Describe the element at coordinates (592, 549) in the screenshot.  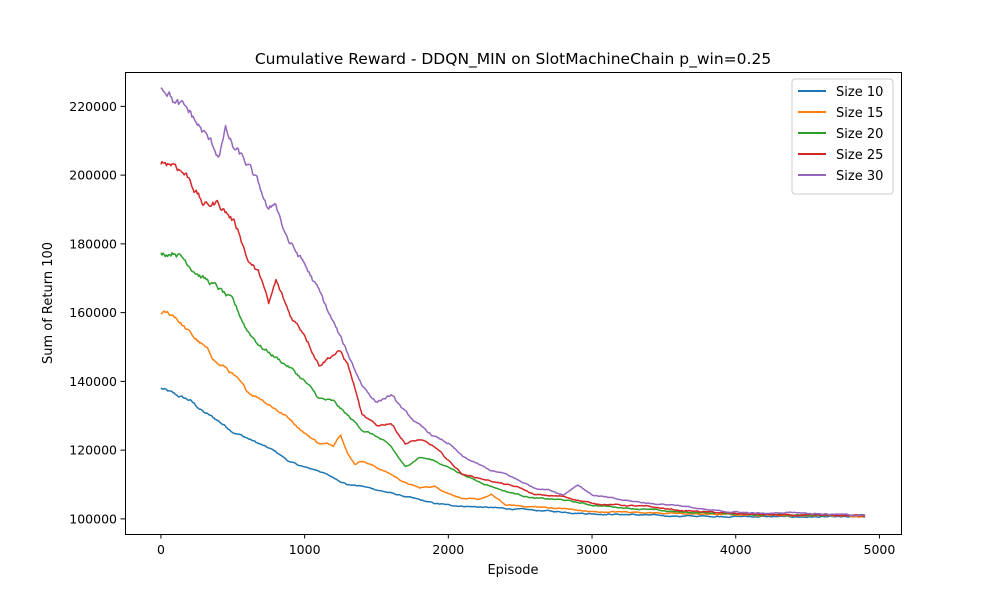
I see `x-tick-label: 3000` at that location.